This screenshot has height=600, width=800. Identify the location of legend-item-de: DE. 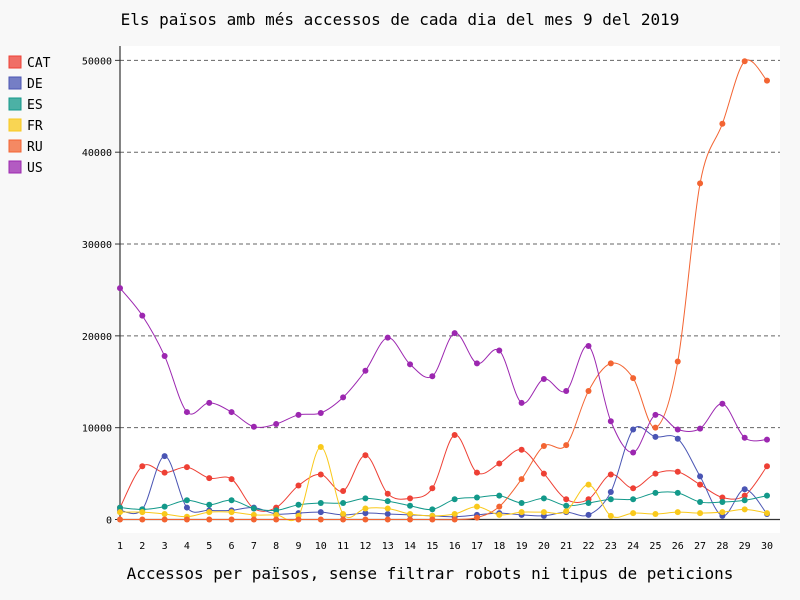
(25, 84).